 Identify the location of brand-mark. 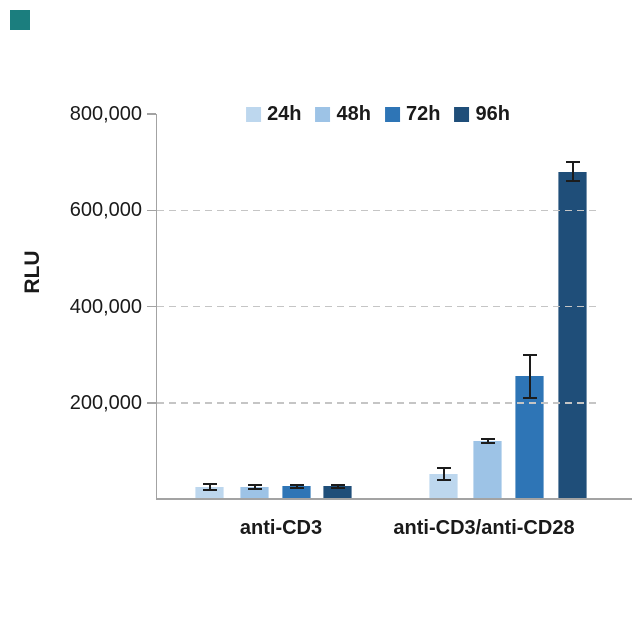
(20, 20).